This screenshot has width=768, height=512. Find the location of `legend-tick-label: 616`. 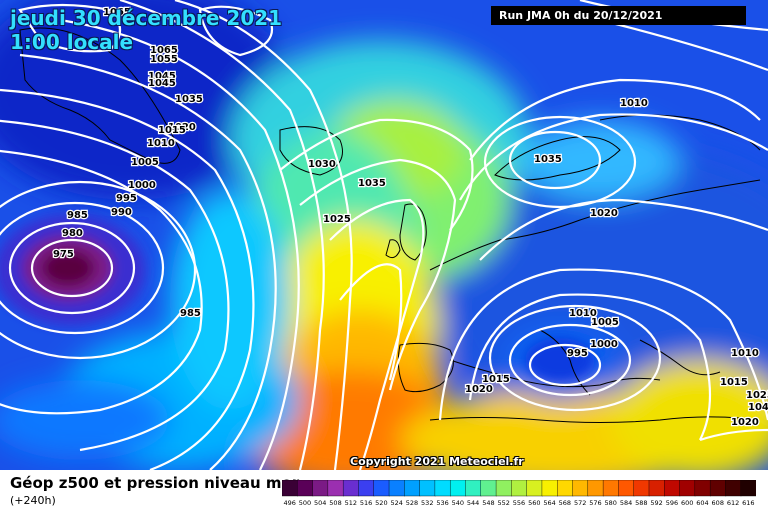

legend-tick-label: 616 is located at coordinates (748, 503).